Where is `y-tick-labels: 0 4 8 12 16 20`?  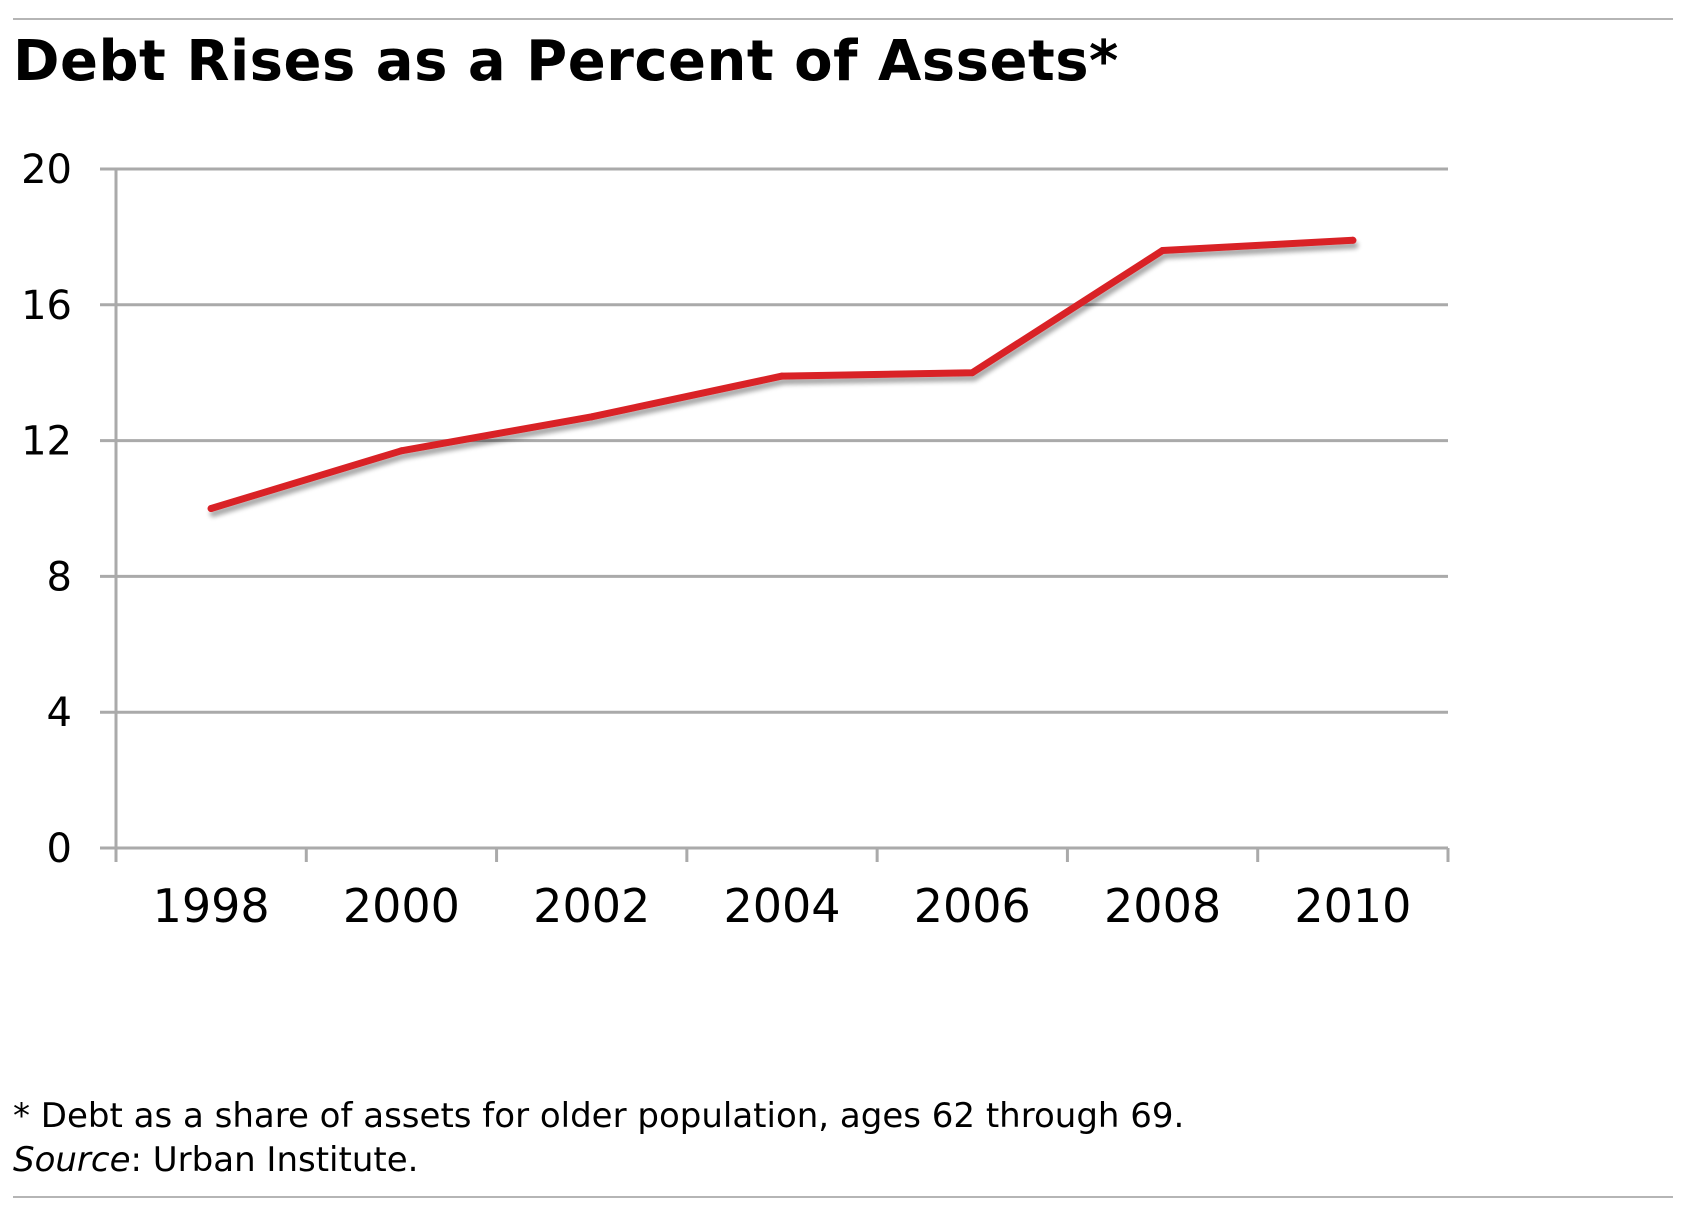
y-tick-labels: 0 4 8 12 16 20 is located at coordinates (46, 509).